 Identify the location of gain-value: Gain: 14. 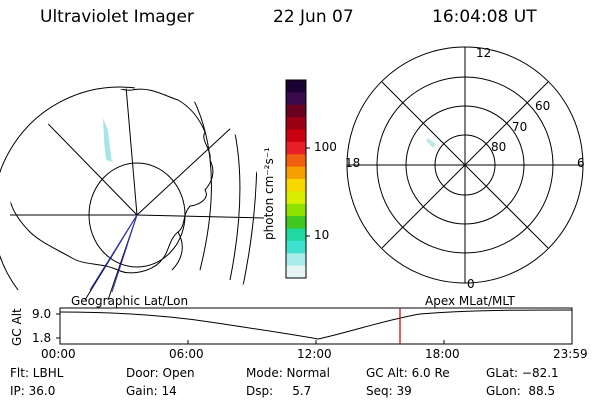
(151, 391).